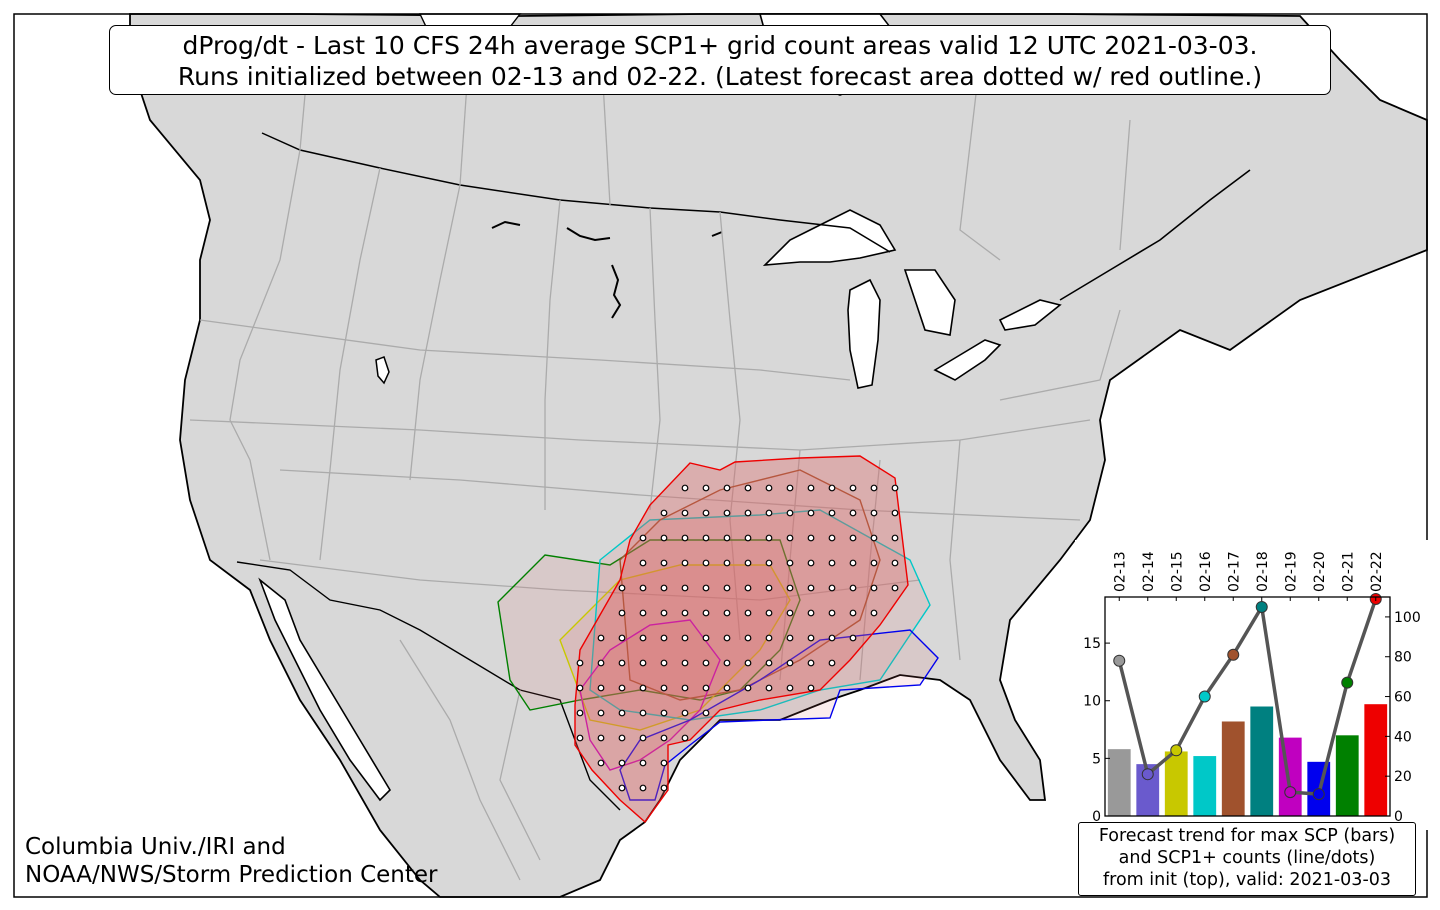 The height and width of the screenshot is (910, 1440). What do you see at coordinates (967, 360) in the screenshot?
I see `lake-erie` at bounding box center [967, 360].